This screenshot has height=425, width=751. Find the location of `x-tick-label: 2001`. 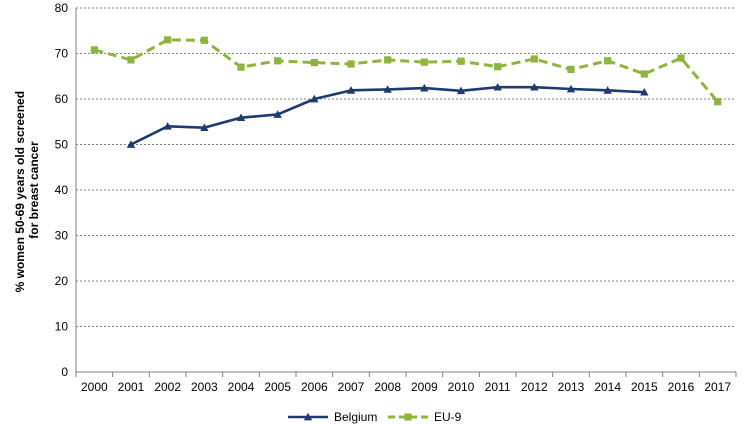

x-tick-label: 2001 is located at coordinates (131, 387).